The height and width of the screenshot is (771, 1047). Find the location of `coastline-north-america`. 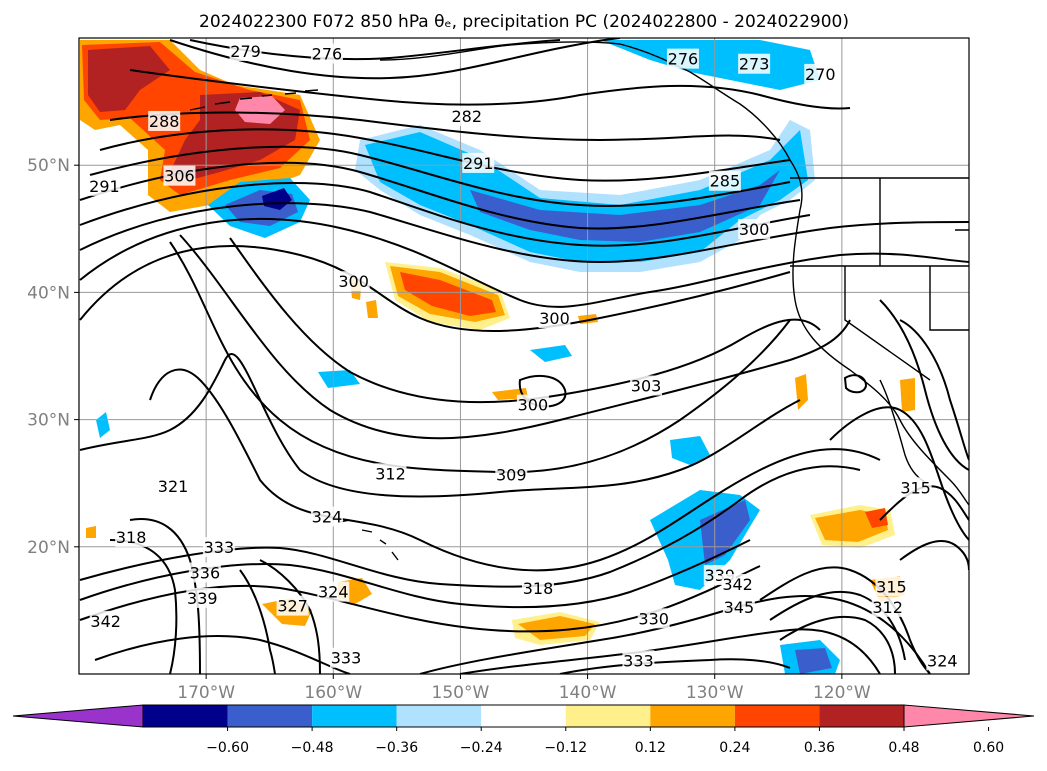

coastline-north-america is located at coordinates (880, 357).